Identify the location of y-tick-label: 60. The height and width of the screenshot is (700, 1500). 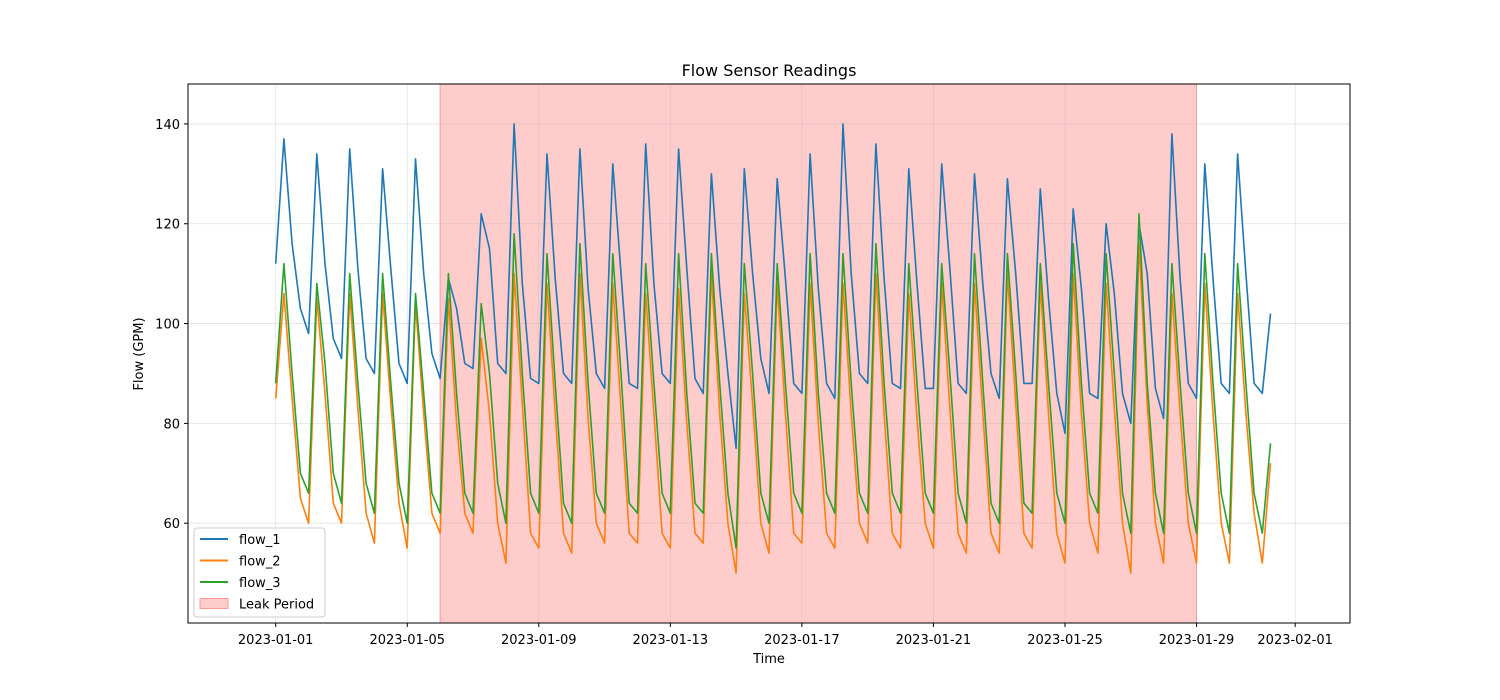
(171, 524).